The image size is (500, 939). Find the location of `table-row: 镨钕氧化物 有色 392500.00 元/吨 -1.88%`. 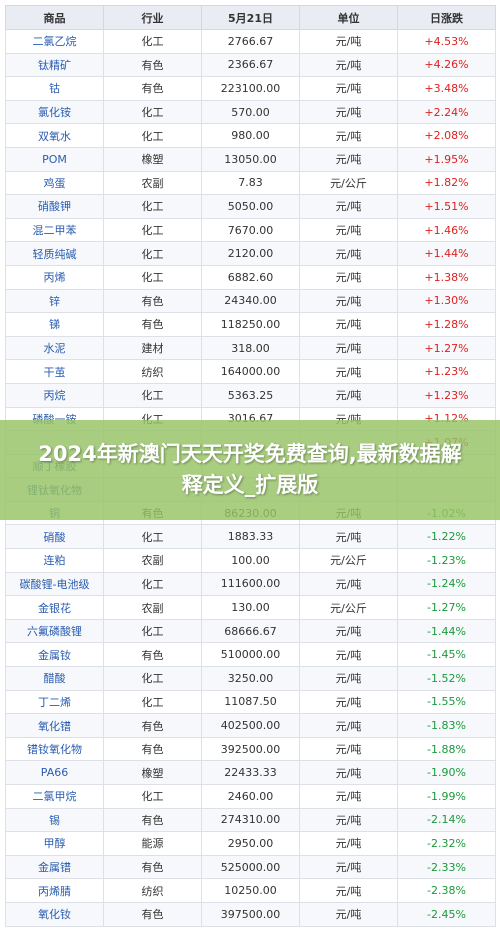

table-row: 镨钕氧化物 有色 392500.00 元/吨 -1.88% is located at coordinates (250, 749).